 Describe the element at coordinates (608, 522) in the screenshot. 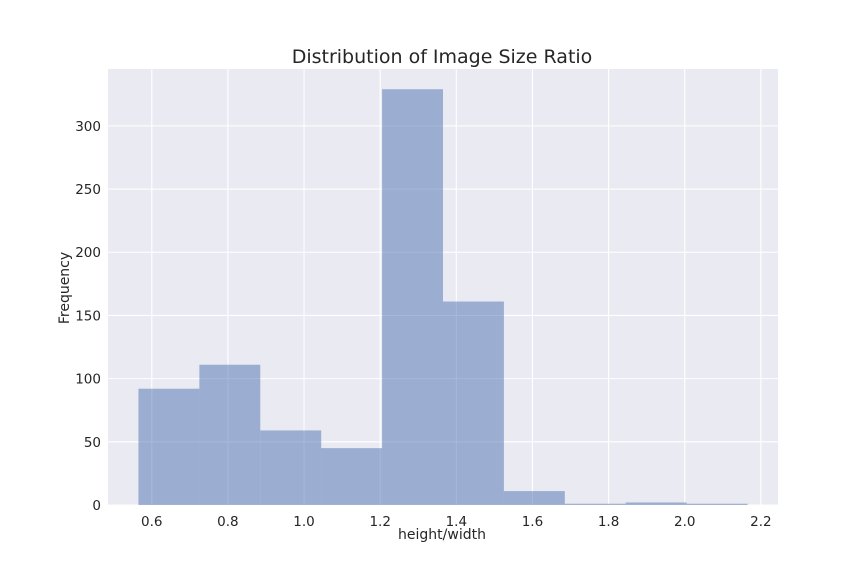

I see `x-tick-label: 1.8` at that location.